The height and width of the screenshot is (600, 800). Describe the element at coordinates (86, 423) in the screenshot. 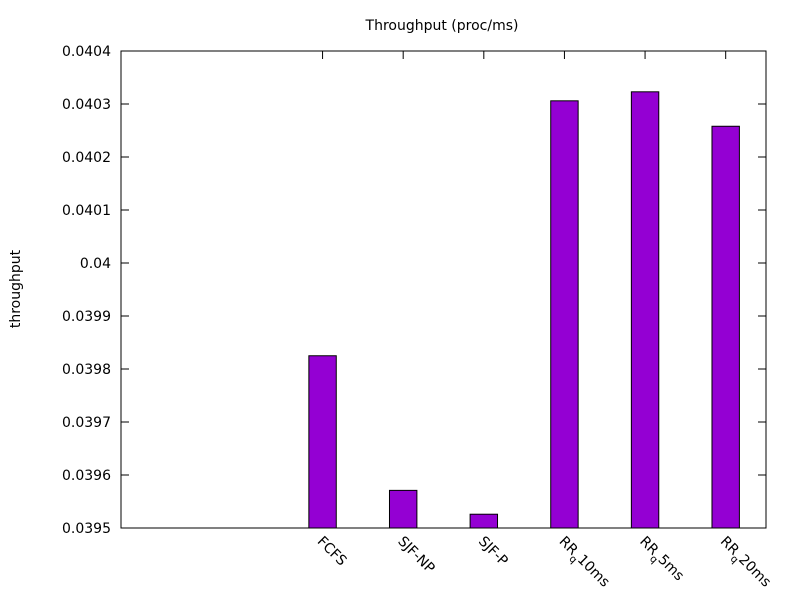

I see `y-tick-label: 0.0397` at that location.